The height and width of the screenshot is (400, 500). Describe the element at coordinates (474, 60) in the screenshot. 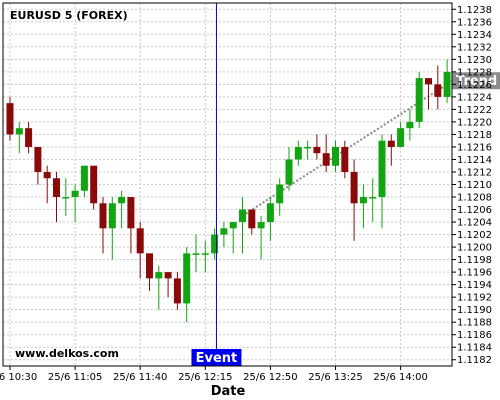

I see `y-tick-label: 1.1230` at that location.